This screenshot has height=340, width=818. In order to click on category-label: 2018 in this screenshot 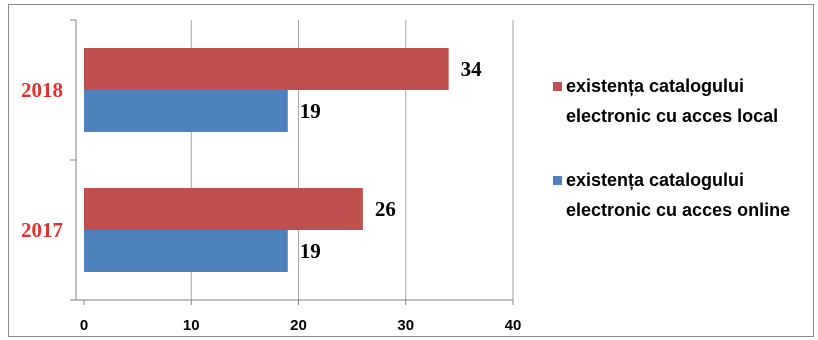, I will do `click(42, 90)`.